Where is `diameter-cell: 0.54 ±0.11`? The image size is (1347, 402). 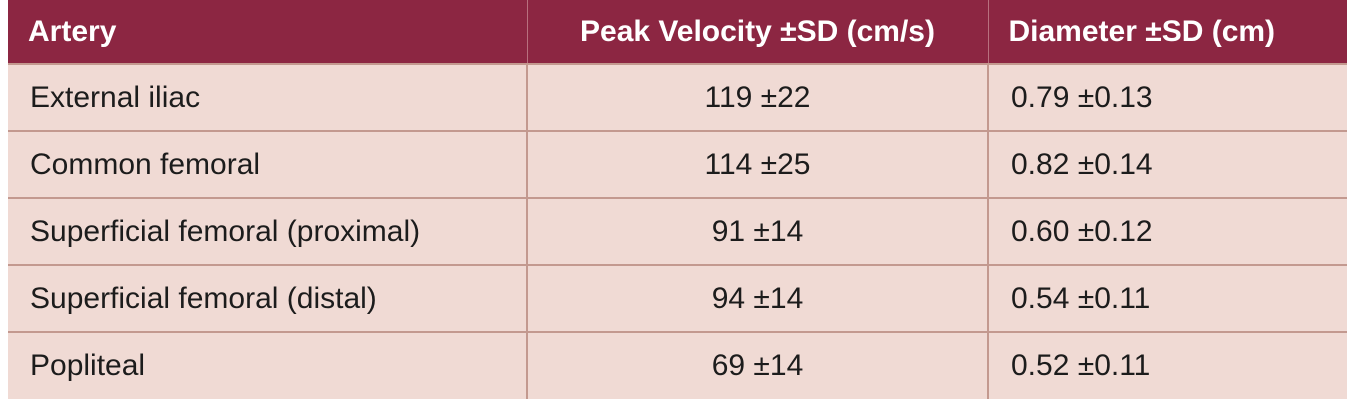
diameter-cell: 0.54 ±0.11 is located at coordinates (1167, 298).